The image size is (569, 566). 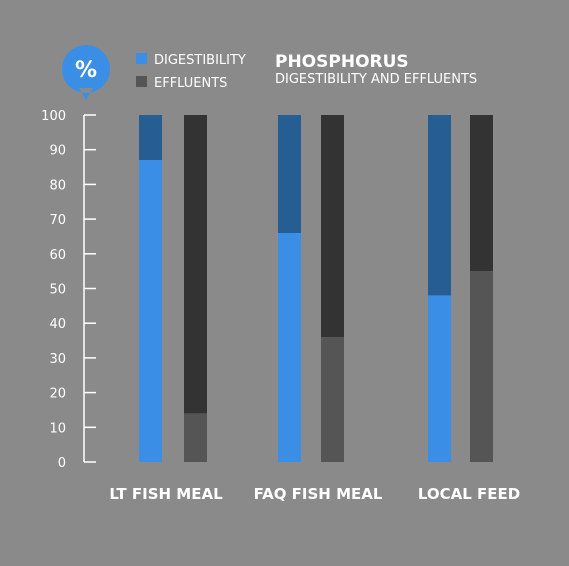 I want to click on legend-swatch-digestibility, so click(x=141, y=58).